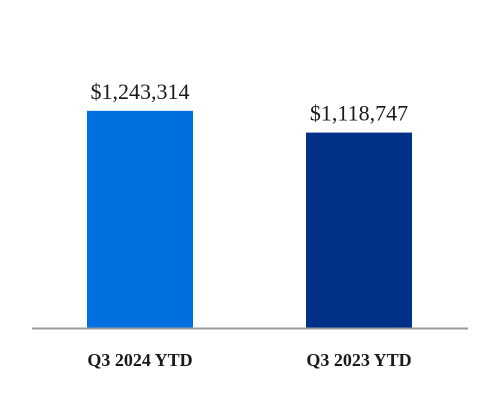  I want to click on data-label-2: $1,118,747, so click(359, 113).